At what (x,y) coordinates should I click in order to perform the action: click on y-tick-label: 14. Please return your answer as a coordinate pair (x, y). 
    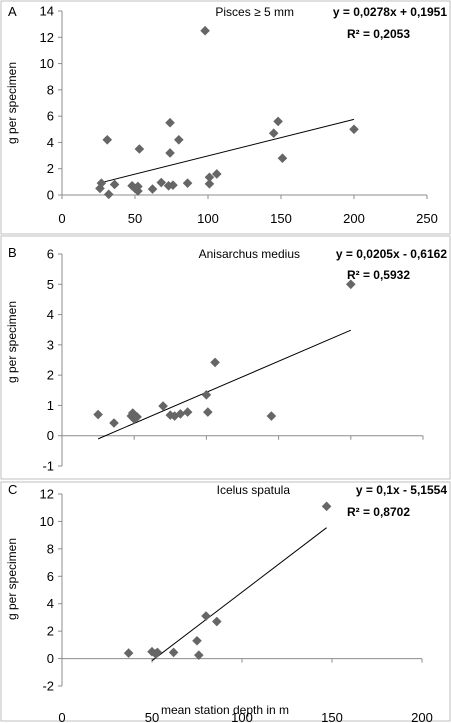
    Looking at the image, I should click on (47, 11).